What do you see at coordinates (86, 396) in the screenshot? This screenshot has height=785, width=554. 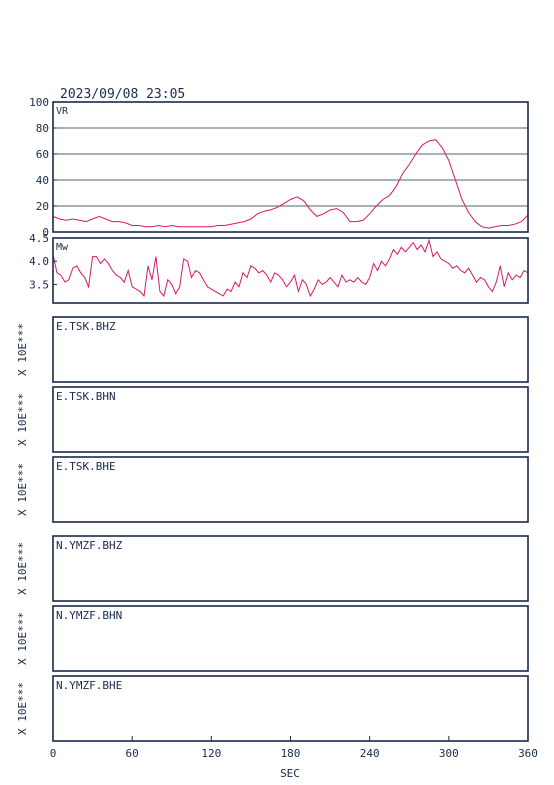 I see `station-label: E.TSK.BHN` at bounding box center [86, 396].